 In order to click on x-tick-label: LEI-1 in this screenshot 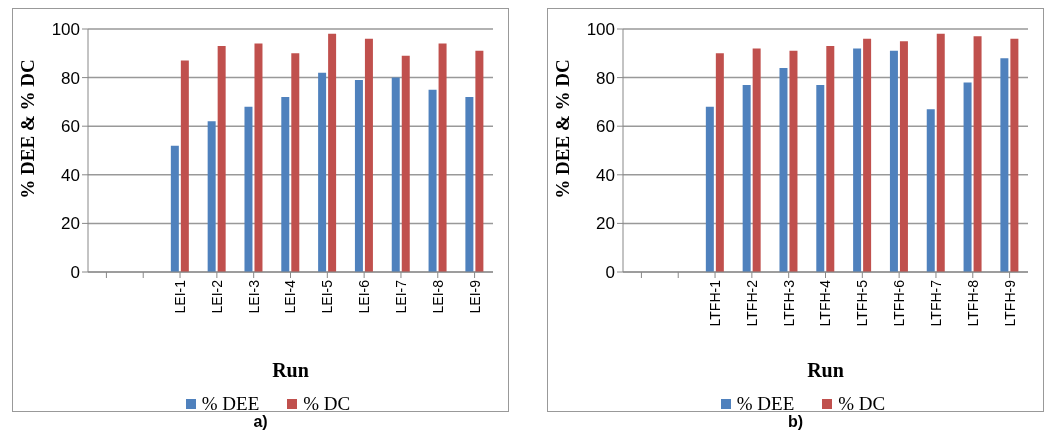, I will do `click(179, 296)`.